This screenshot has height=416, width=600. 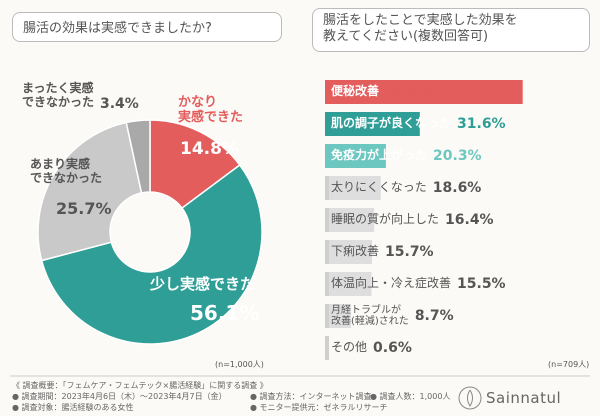 I want to click on brand-logo, so click(x=470, y=398).